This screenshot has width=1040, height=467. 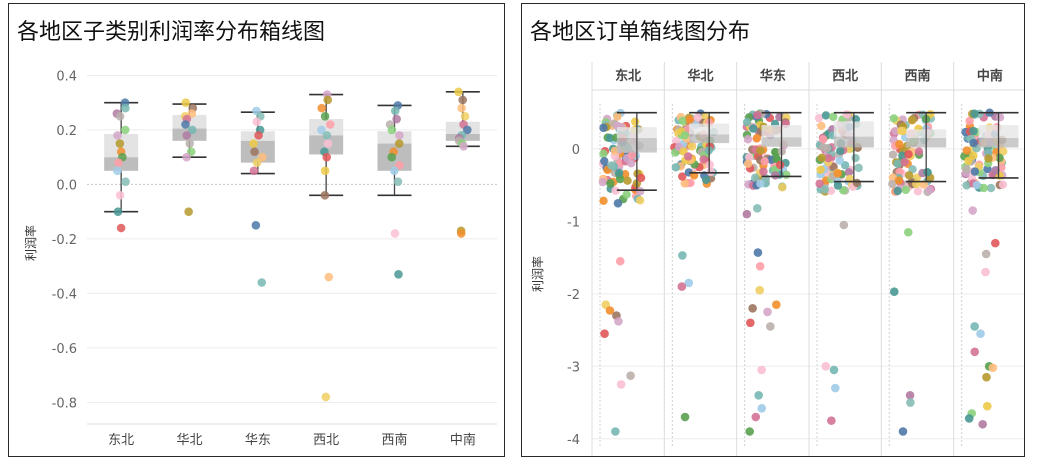 What do you see at coordinates (537, 274) in the screenshot?
I see `y-axis-label: 利润率` at bounding box center [537, 274].